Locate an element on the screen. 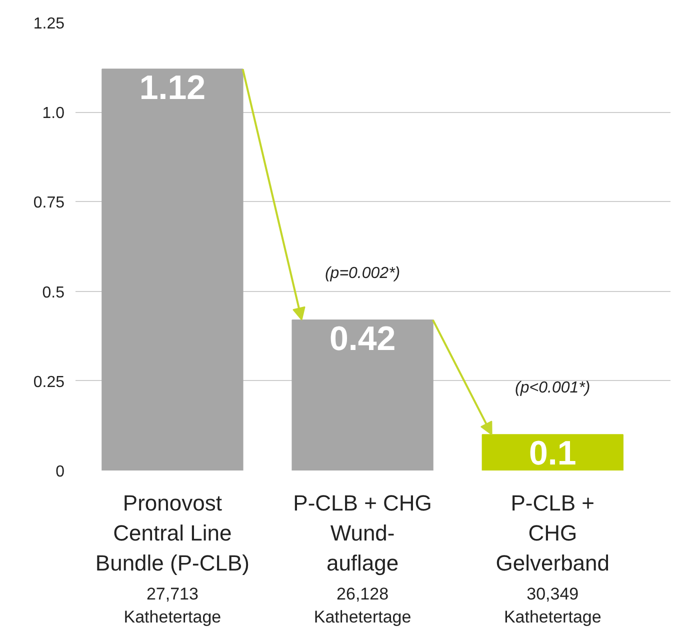 The image size is (674, 642). x-tick-label: Pronovost Central Line Bundle (P-CLB) is located at coordinates (172, 533).